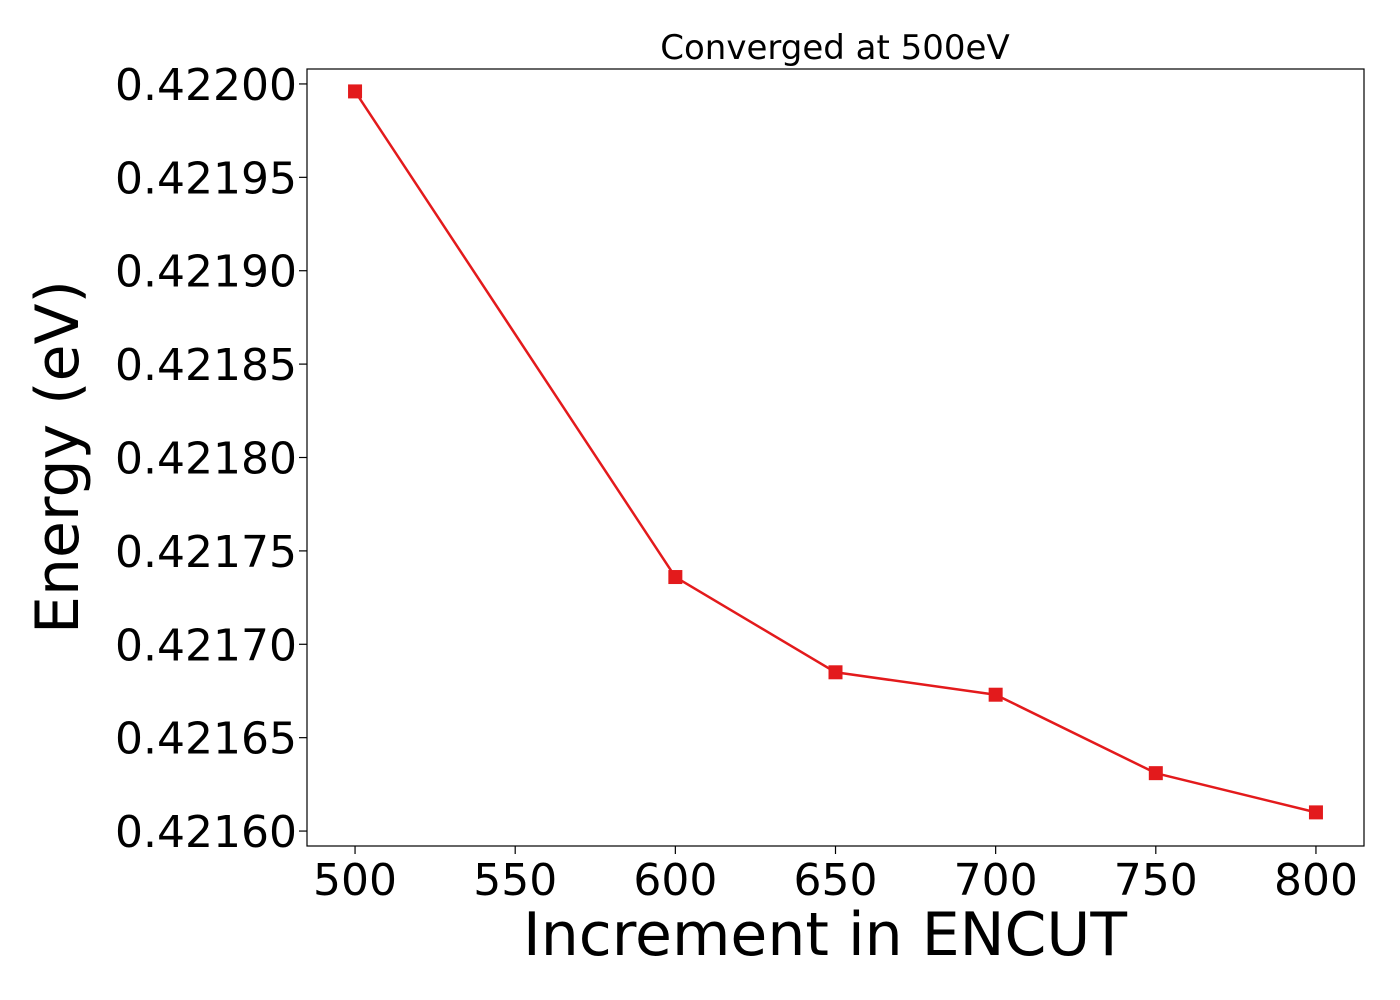 Image resolution: width=1400 pixels, height=1000 pixels. What do you see at coordinates (206, 178) in the screenshot?
I see `y-tick-label: 0.42195` at bounding box center [206, 178].